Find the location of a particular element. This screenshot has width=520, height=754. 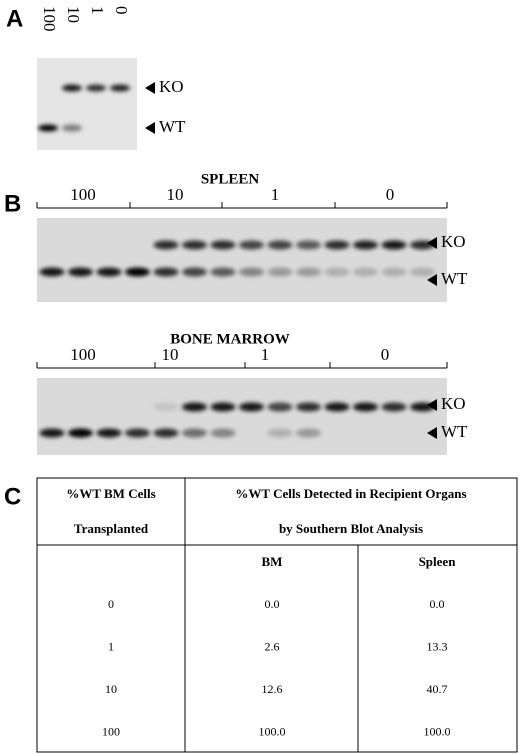

header-cell: %WT BM Cells is located at coordinates (110, 493).